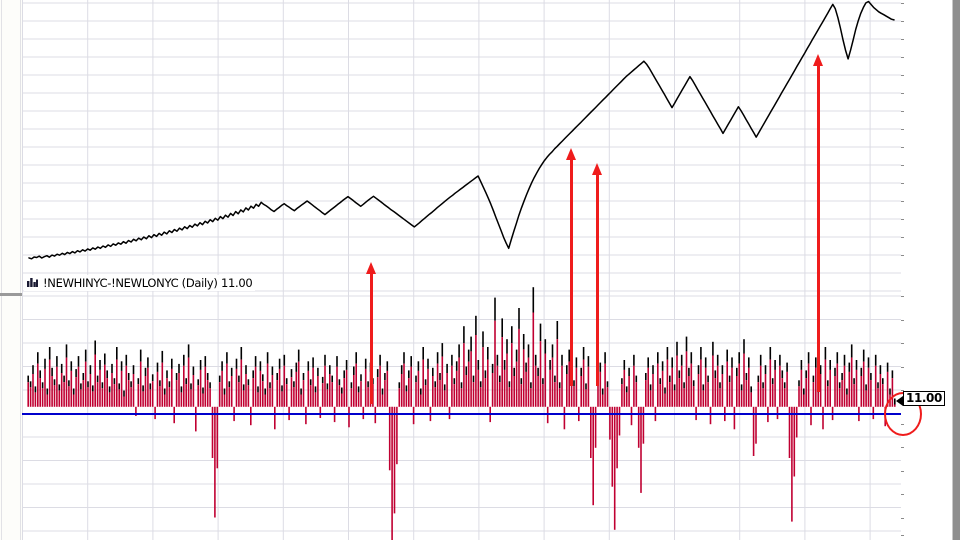 The width and height of the screenshot is (960, 540). I want to click on zero-signal-line, so click(461, 414).